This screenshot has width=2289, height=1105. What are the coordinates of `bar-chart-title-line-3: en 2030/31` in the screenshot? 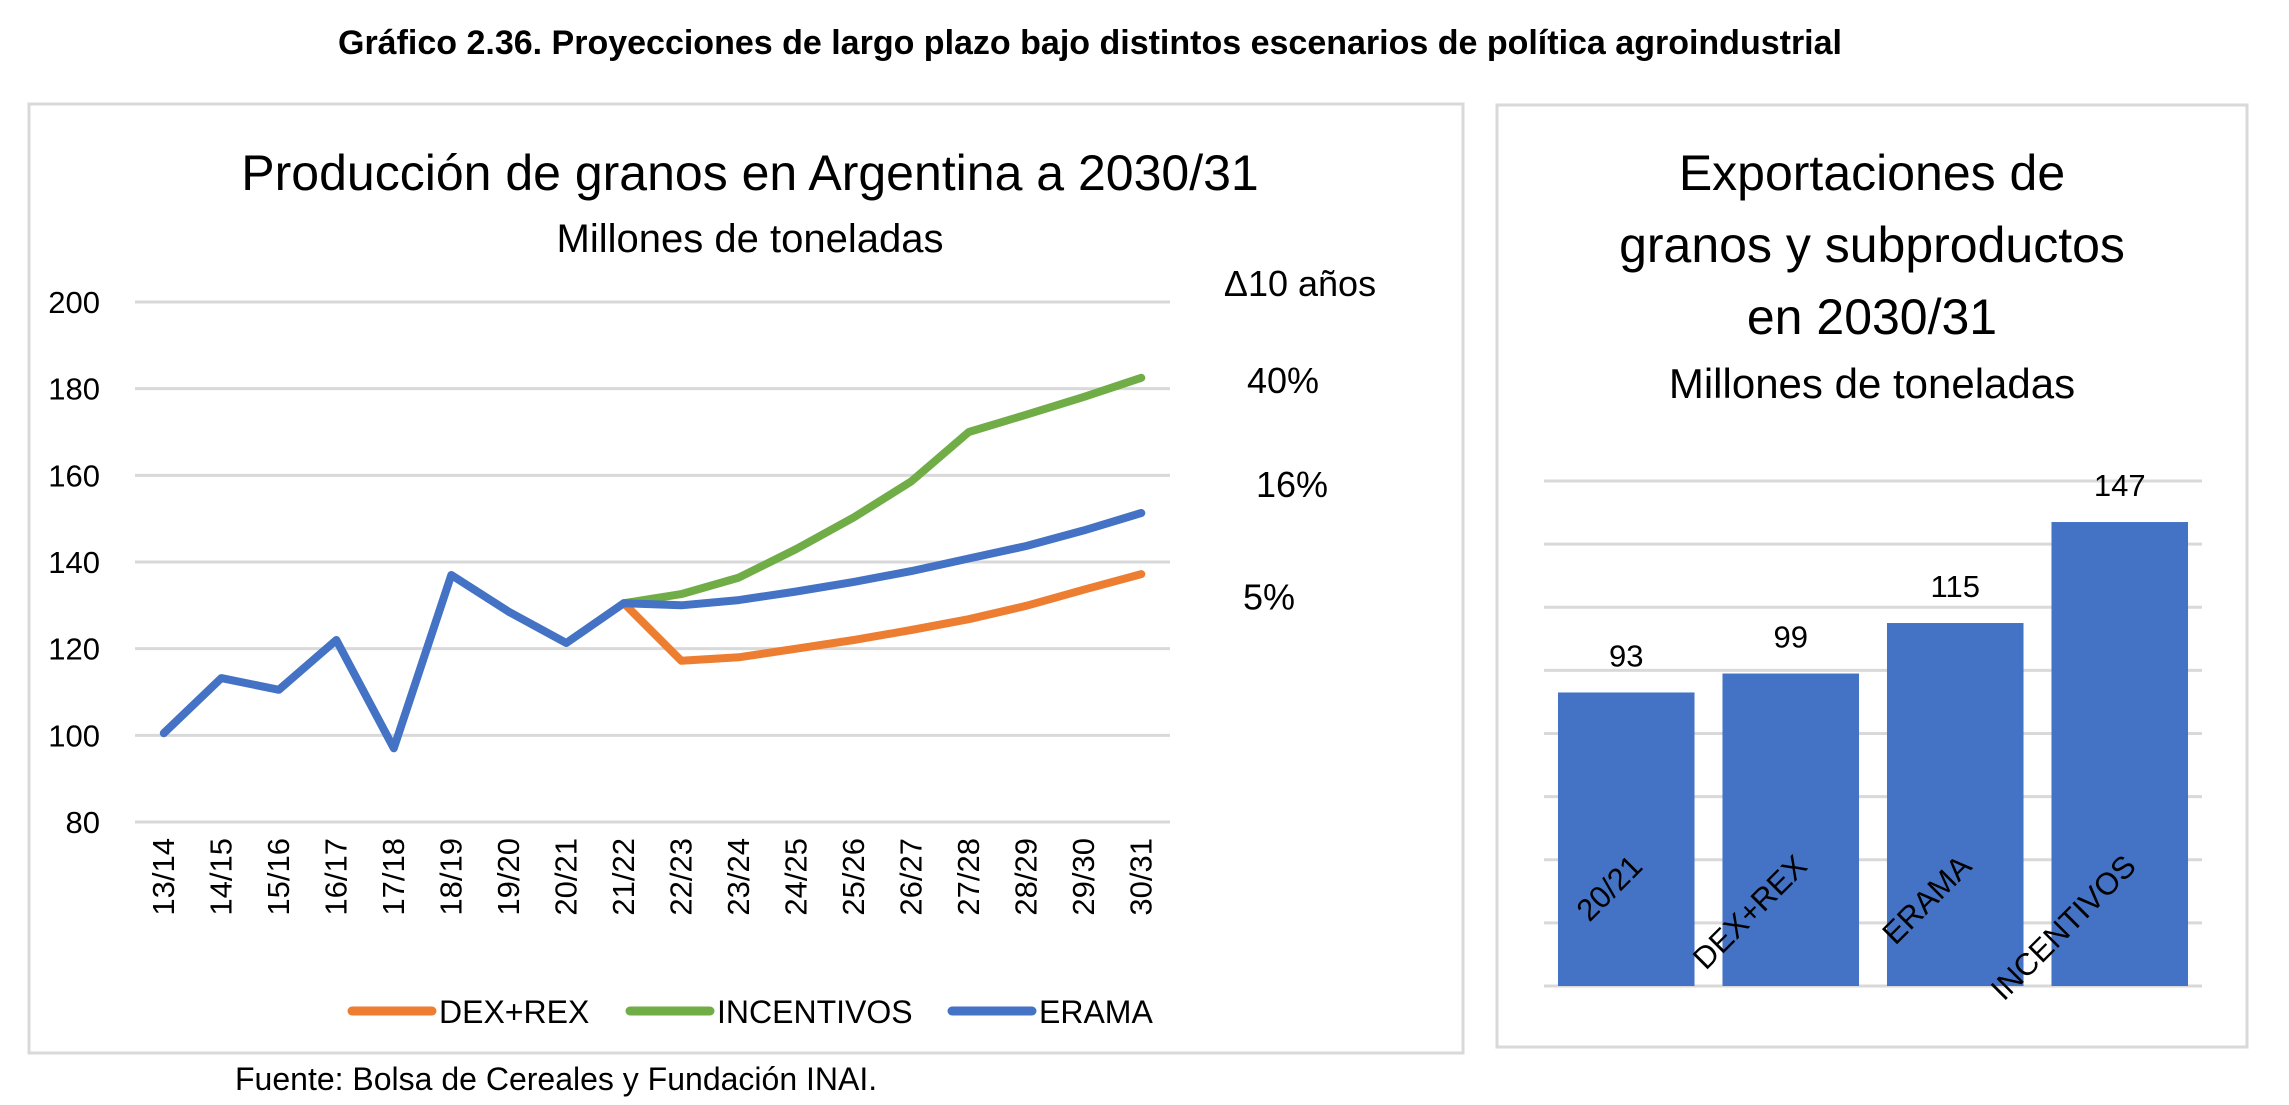 It's located at (1872, 317).